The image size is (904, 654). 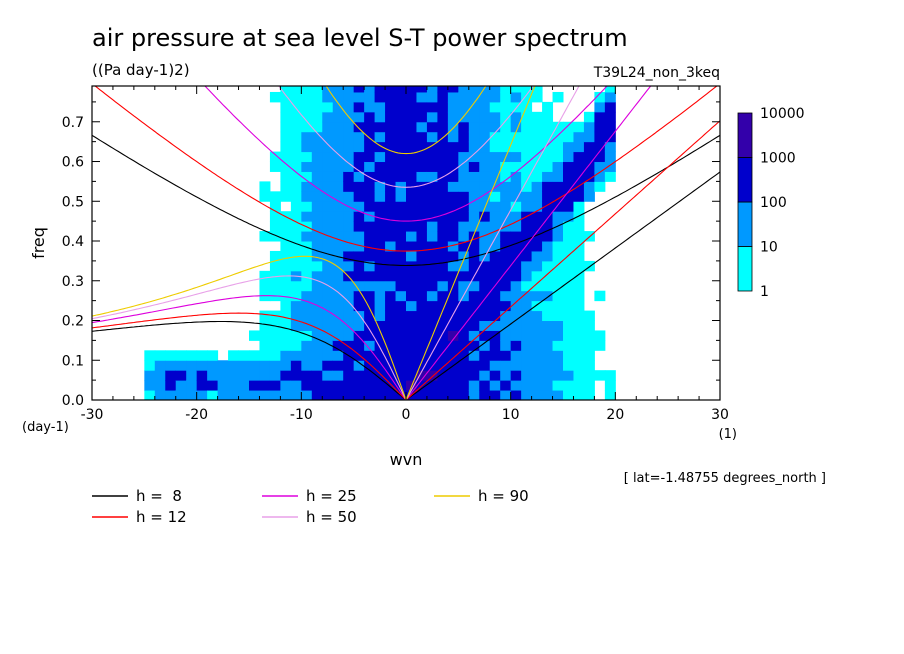 I want to click on legend: h = 8 h = 12 h = 25 h = 50 h = 90, so click(x=310, y=506).